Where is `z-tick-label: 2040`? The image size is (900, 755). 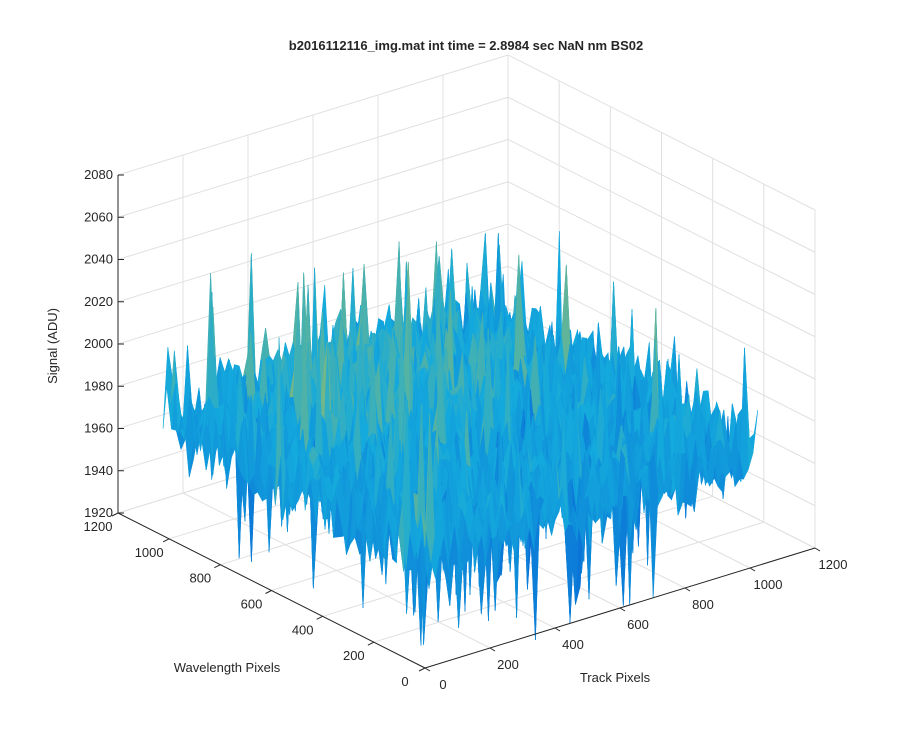 z-tick-label: 2040 is located at coordinates (98, 259).